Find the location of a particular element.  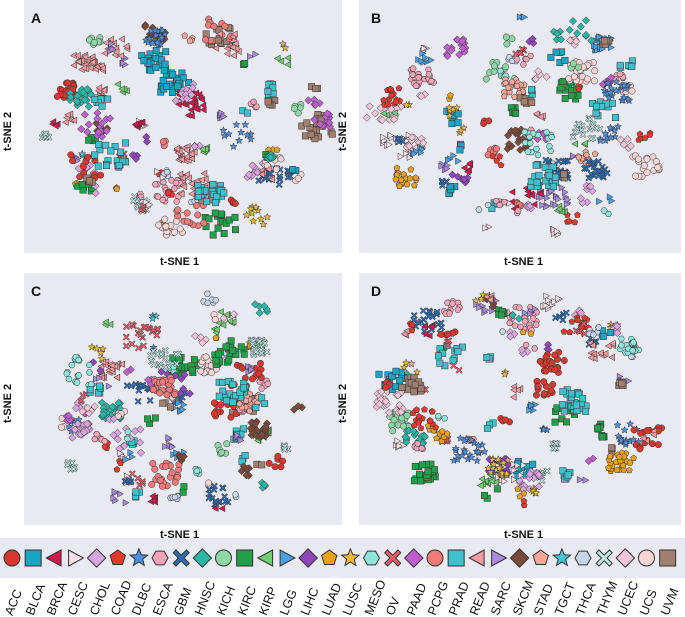

panel-label-a: A is located at coordinates (36, 18).